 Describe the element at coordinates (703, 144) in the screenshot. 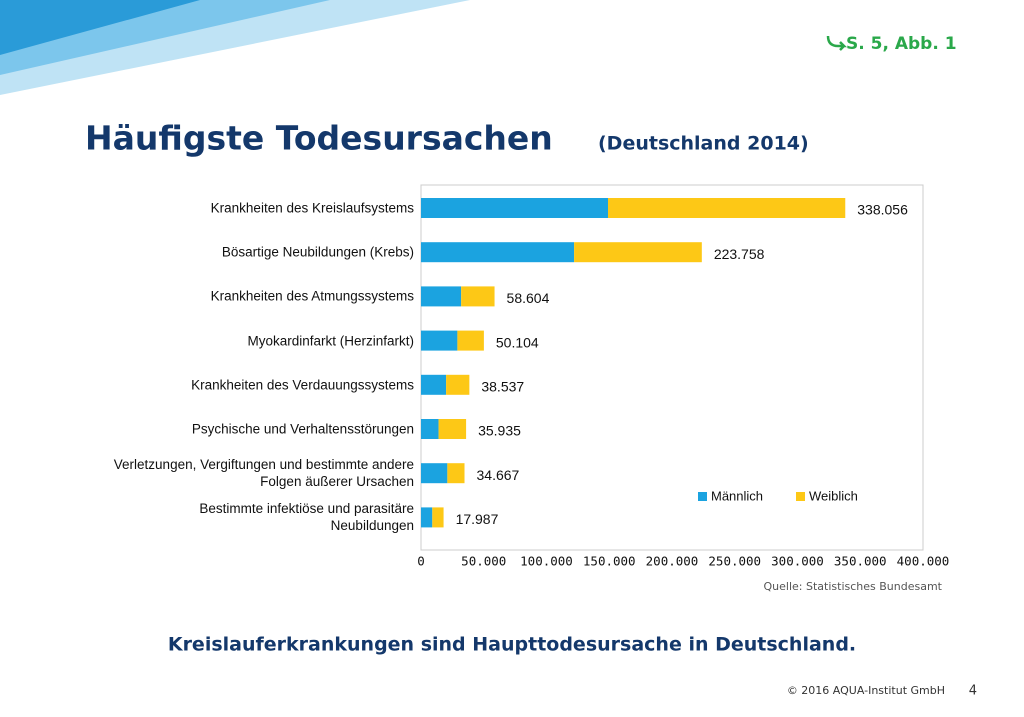

I see `title-note: (Deutschland 2014)` at that location.